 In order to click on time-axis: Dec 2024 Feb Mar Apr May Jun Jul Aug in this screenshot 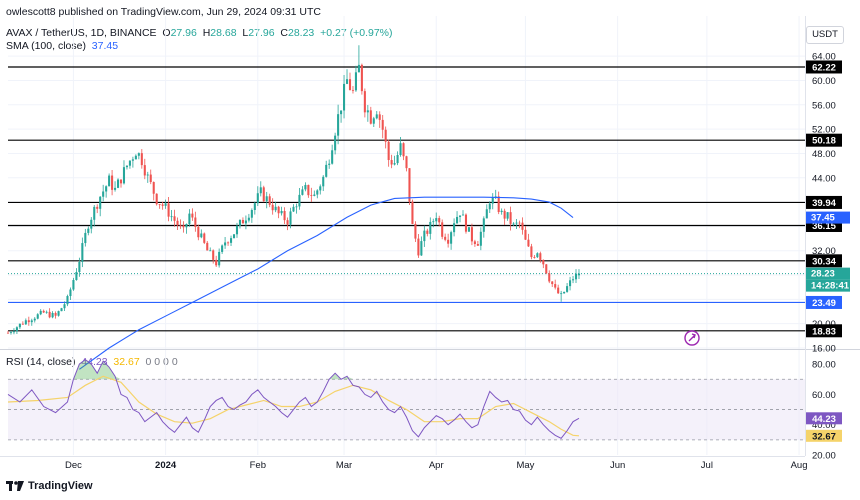, I will do `click(436, 465)`.